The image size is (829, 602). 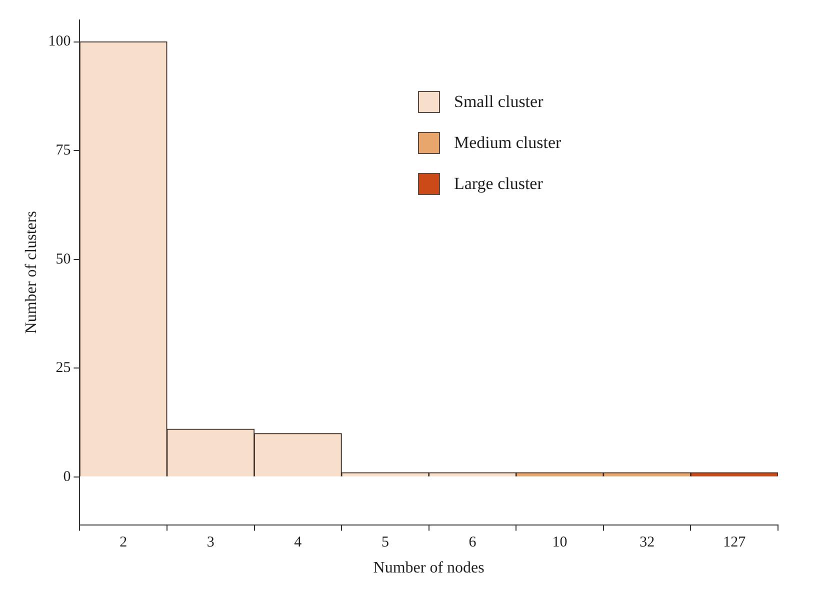 What do you see at coordinates (508, 142) in the screenshot?
I see `legend-label: Medium cluster` at bounding box center [508, 142].